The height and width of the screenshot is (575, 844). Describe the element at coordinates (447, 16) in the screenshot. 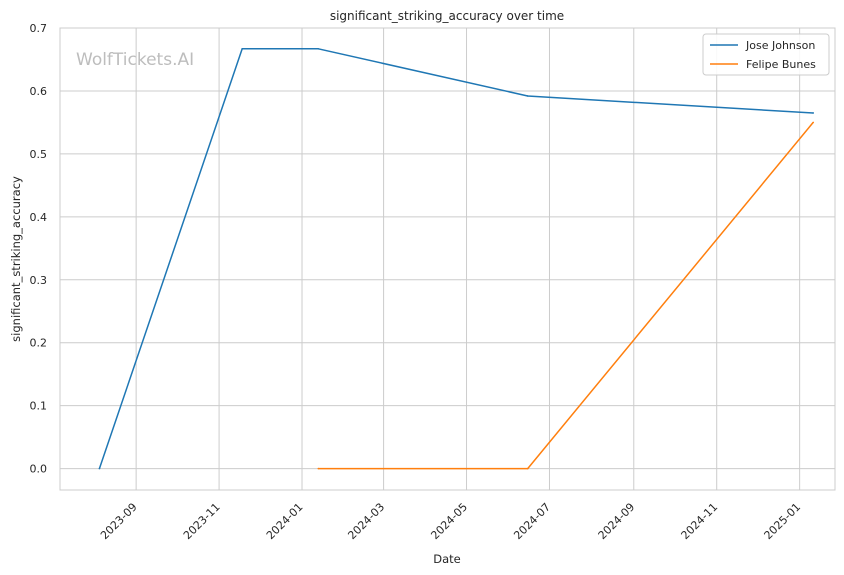

I see `chart-title: significant_striking_accuracy over time` at that location.